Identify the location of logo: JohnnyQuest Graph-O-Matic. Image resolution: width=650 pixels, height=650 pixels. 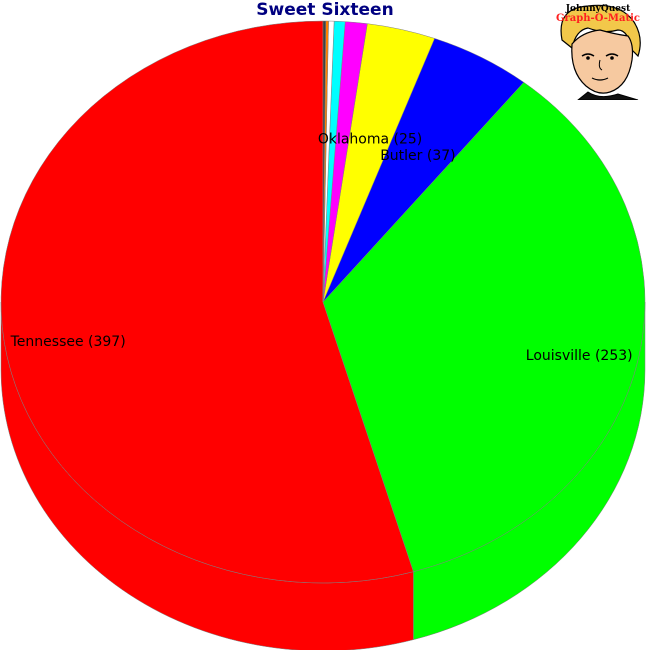
(599, 50).